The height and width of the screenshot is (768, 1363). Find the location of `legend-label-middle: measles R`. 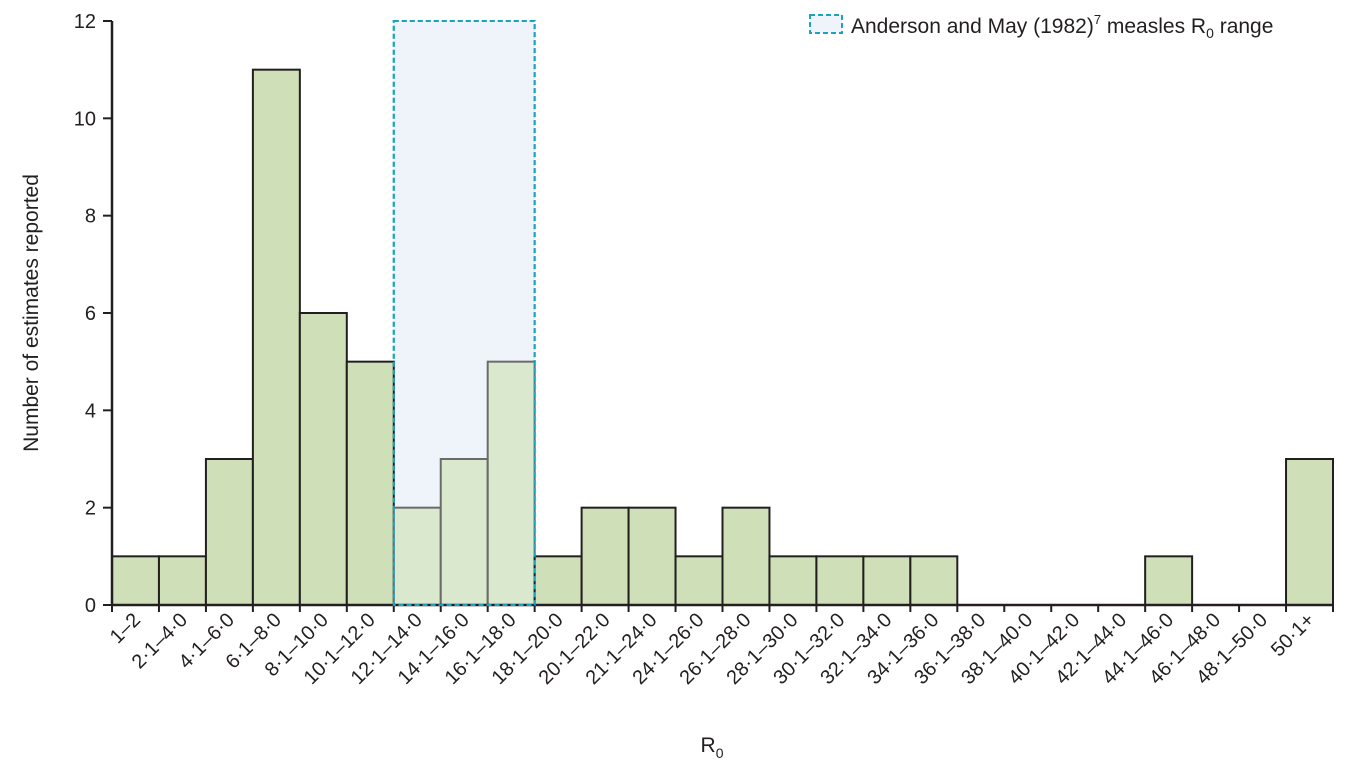

legend-label-middle: measles R is located at coordinates (1153, 26).